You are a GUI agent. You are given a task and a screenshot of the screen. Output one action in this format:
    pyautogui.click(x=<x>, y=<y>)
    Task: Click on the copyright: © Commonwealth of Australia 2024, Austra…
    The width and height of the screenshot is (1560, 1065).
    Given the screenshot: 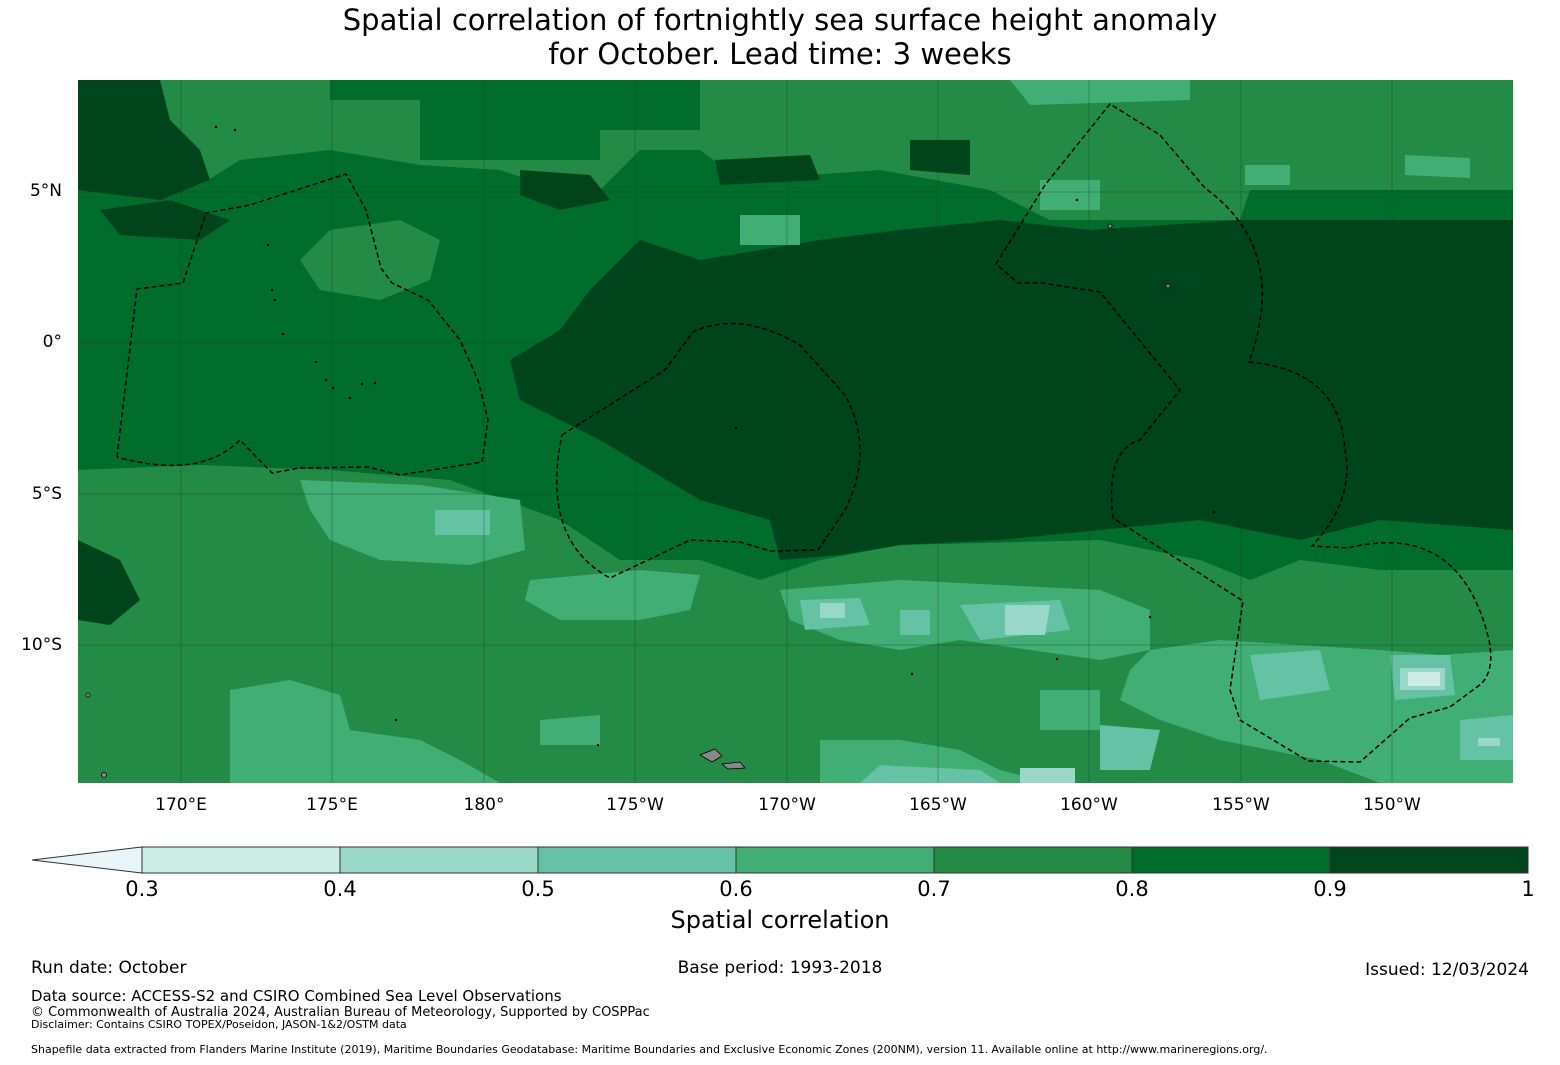 What is the action you would take?
    pyautogui.click(x=340, y=1012)
    